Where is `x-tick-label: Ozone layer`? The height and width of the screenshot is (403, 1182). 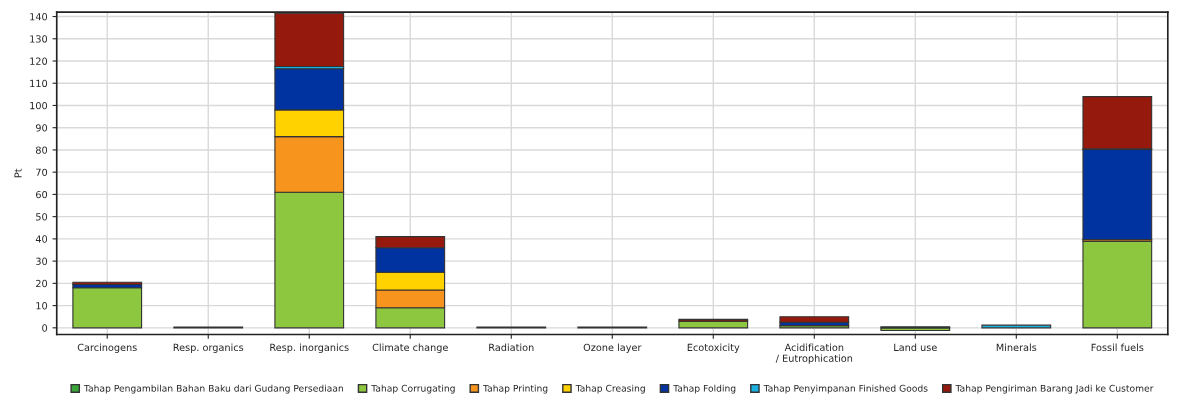
x-tick-label: Ozone layer is located at coordinates (612, 348).